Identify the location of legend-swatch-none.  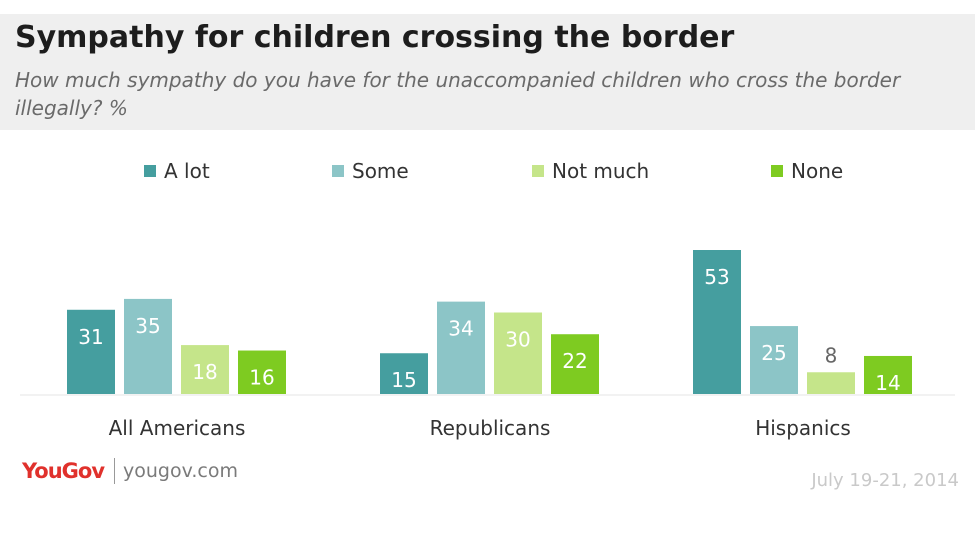
(777, 171).